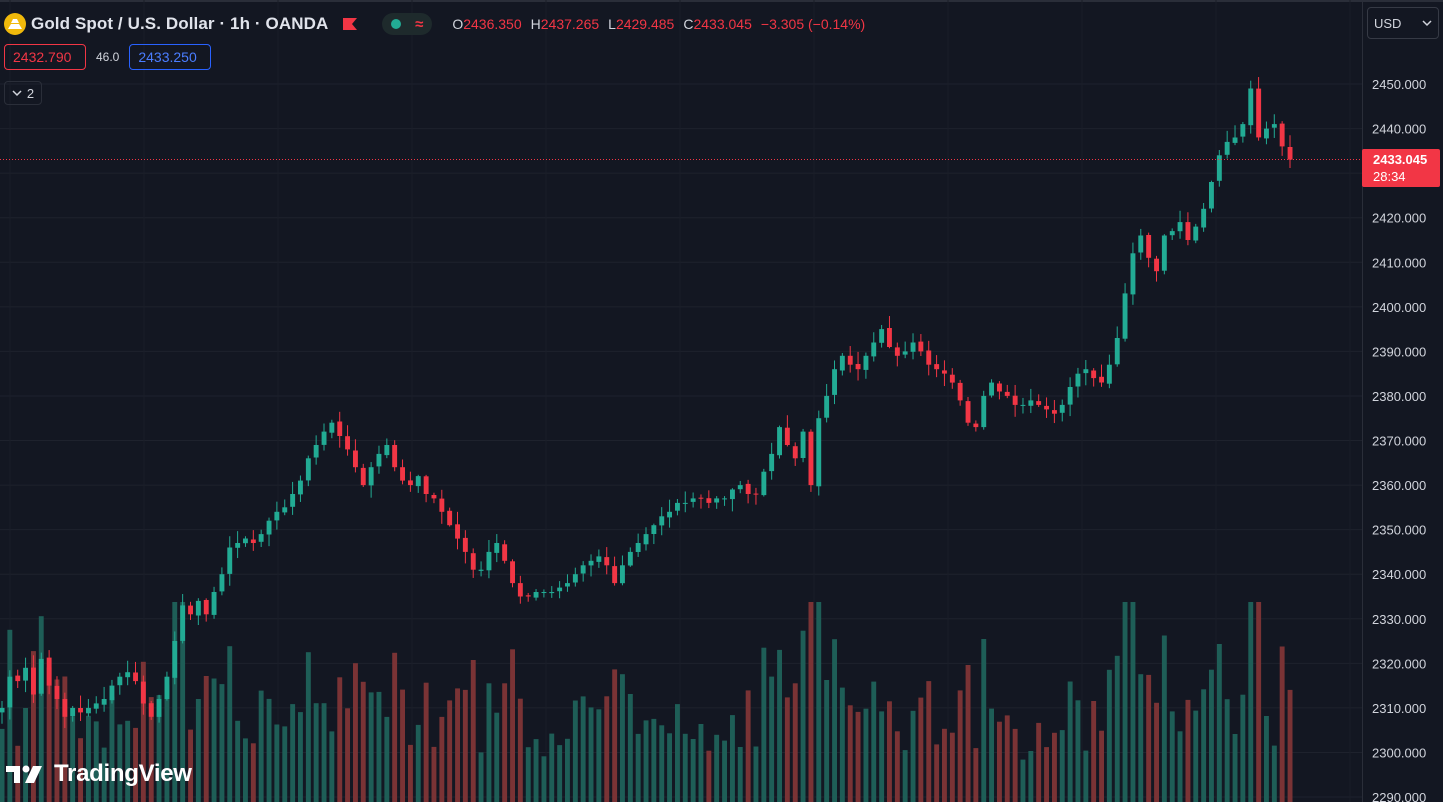 The width and height of the screenshot is (1443, 802). What do you see at coordinates (645, 24) in the screenshot?
I see `low-value: 2429.485` at bounding box center [645, 24].